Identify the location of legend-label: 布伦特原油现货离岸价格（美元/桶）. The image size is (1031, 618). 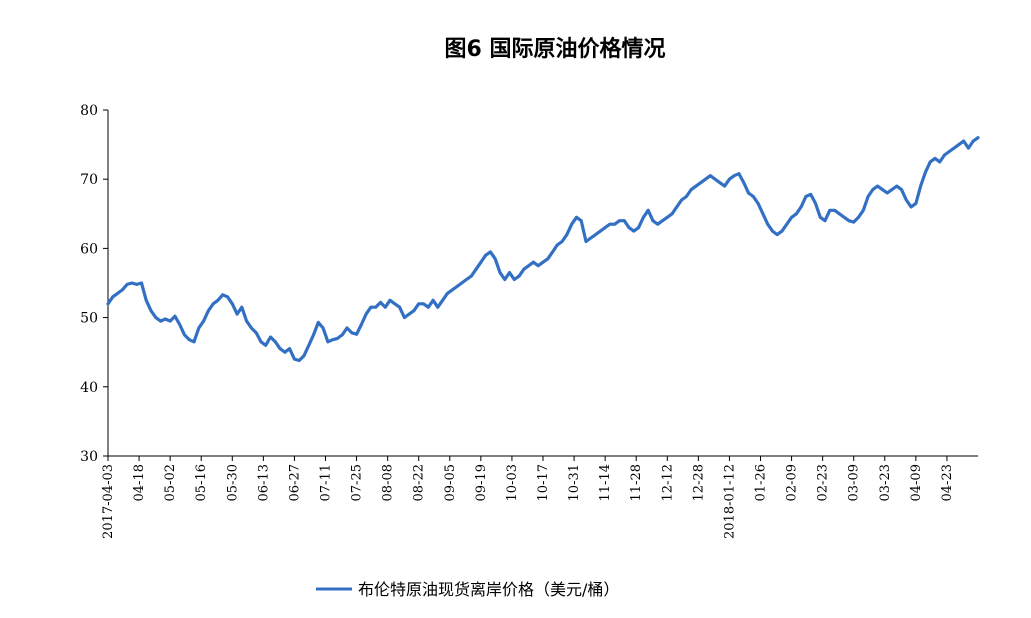
(488, 589).